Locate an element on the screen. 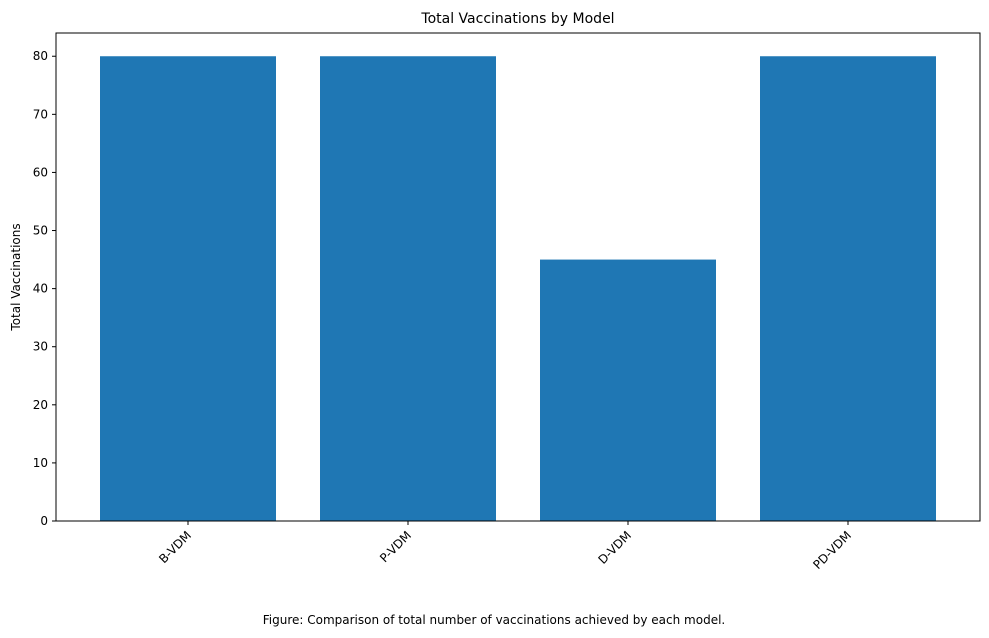 This screenshot has width=989, height=638. x-axis: B-VDM P-VDM D-VDM PD-VDM is located at coordinates (505, 546).